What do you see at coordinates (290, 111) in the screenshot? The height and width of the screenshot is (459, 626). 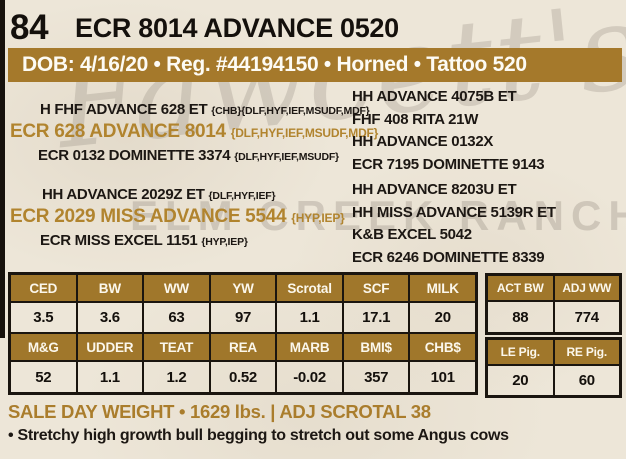 I see `ancestor-suffix: {CHB}{DLF,HYF,IEF,MSUDF,MDF}` at bounding box center [290, 111].